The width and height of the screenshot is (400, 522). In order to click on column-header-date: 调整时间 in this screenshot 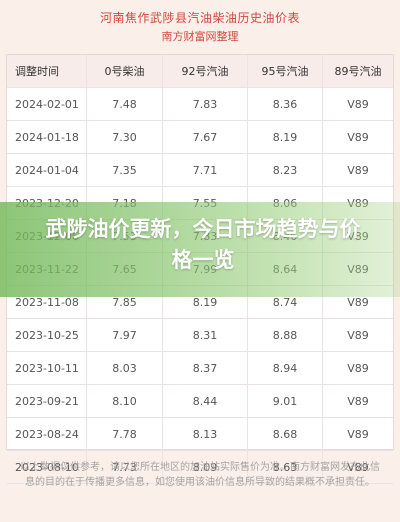, I will do `click(47, 71)`.